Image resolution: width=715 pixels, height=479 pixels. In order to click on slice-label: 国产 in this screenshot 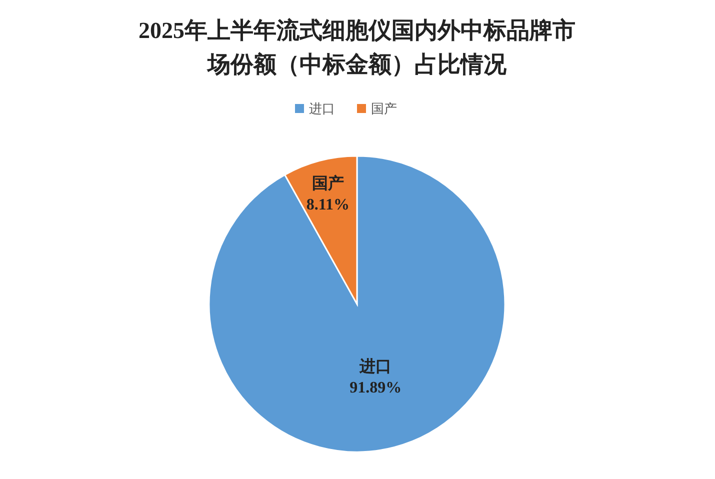, I will do `click(328, 183)`.